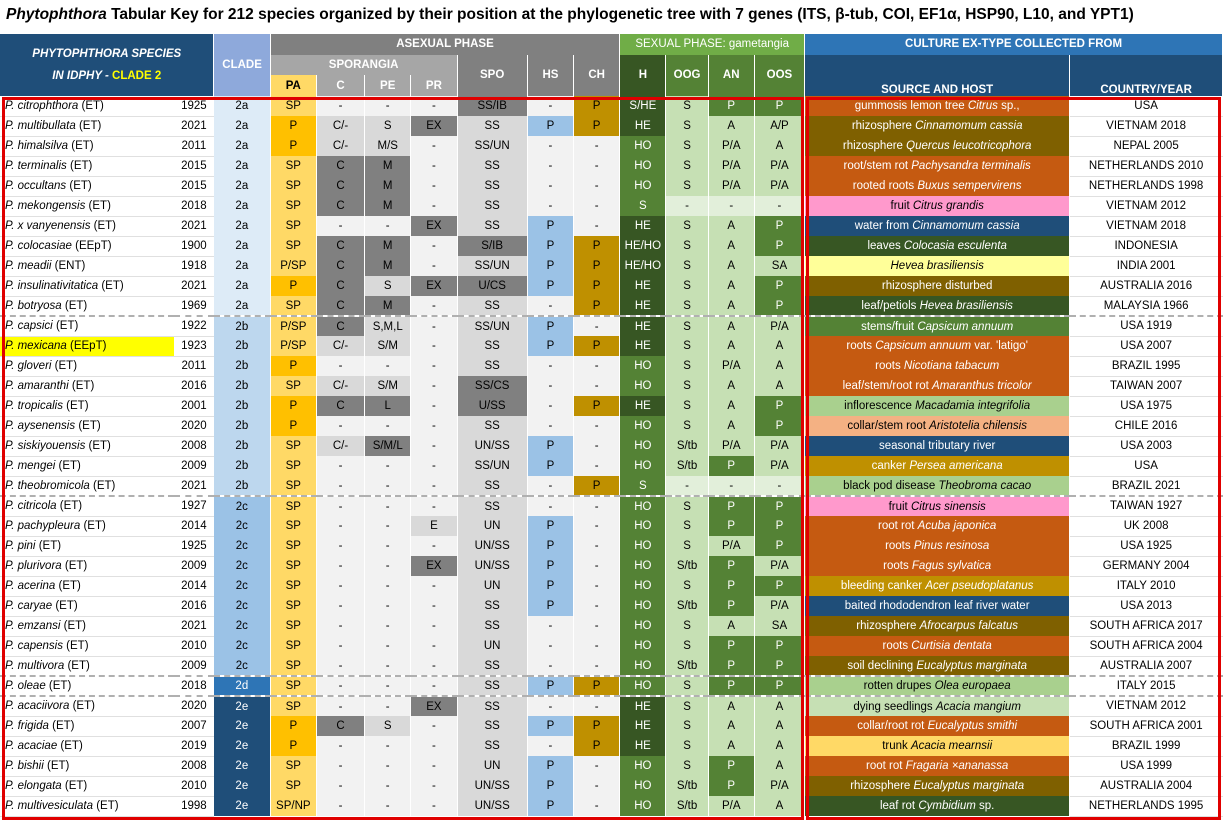 The image size is (1223, 826). Describe the element at coordinates (293, 86) in the screenshot. I see `header-pa: PA` at that location.